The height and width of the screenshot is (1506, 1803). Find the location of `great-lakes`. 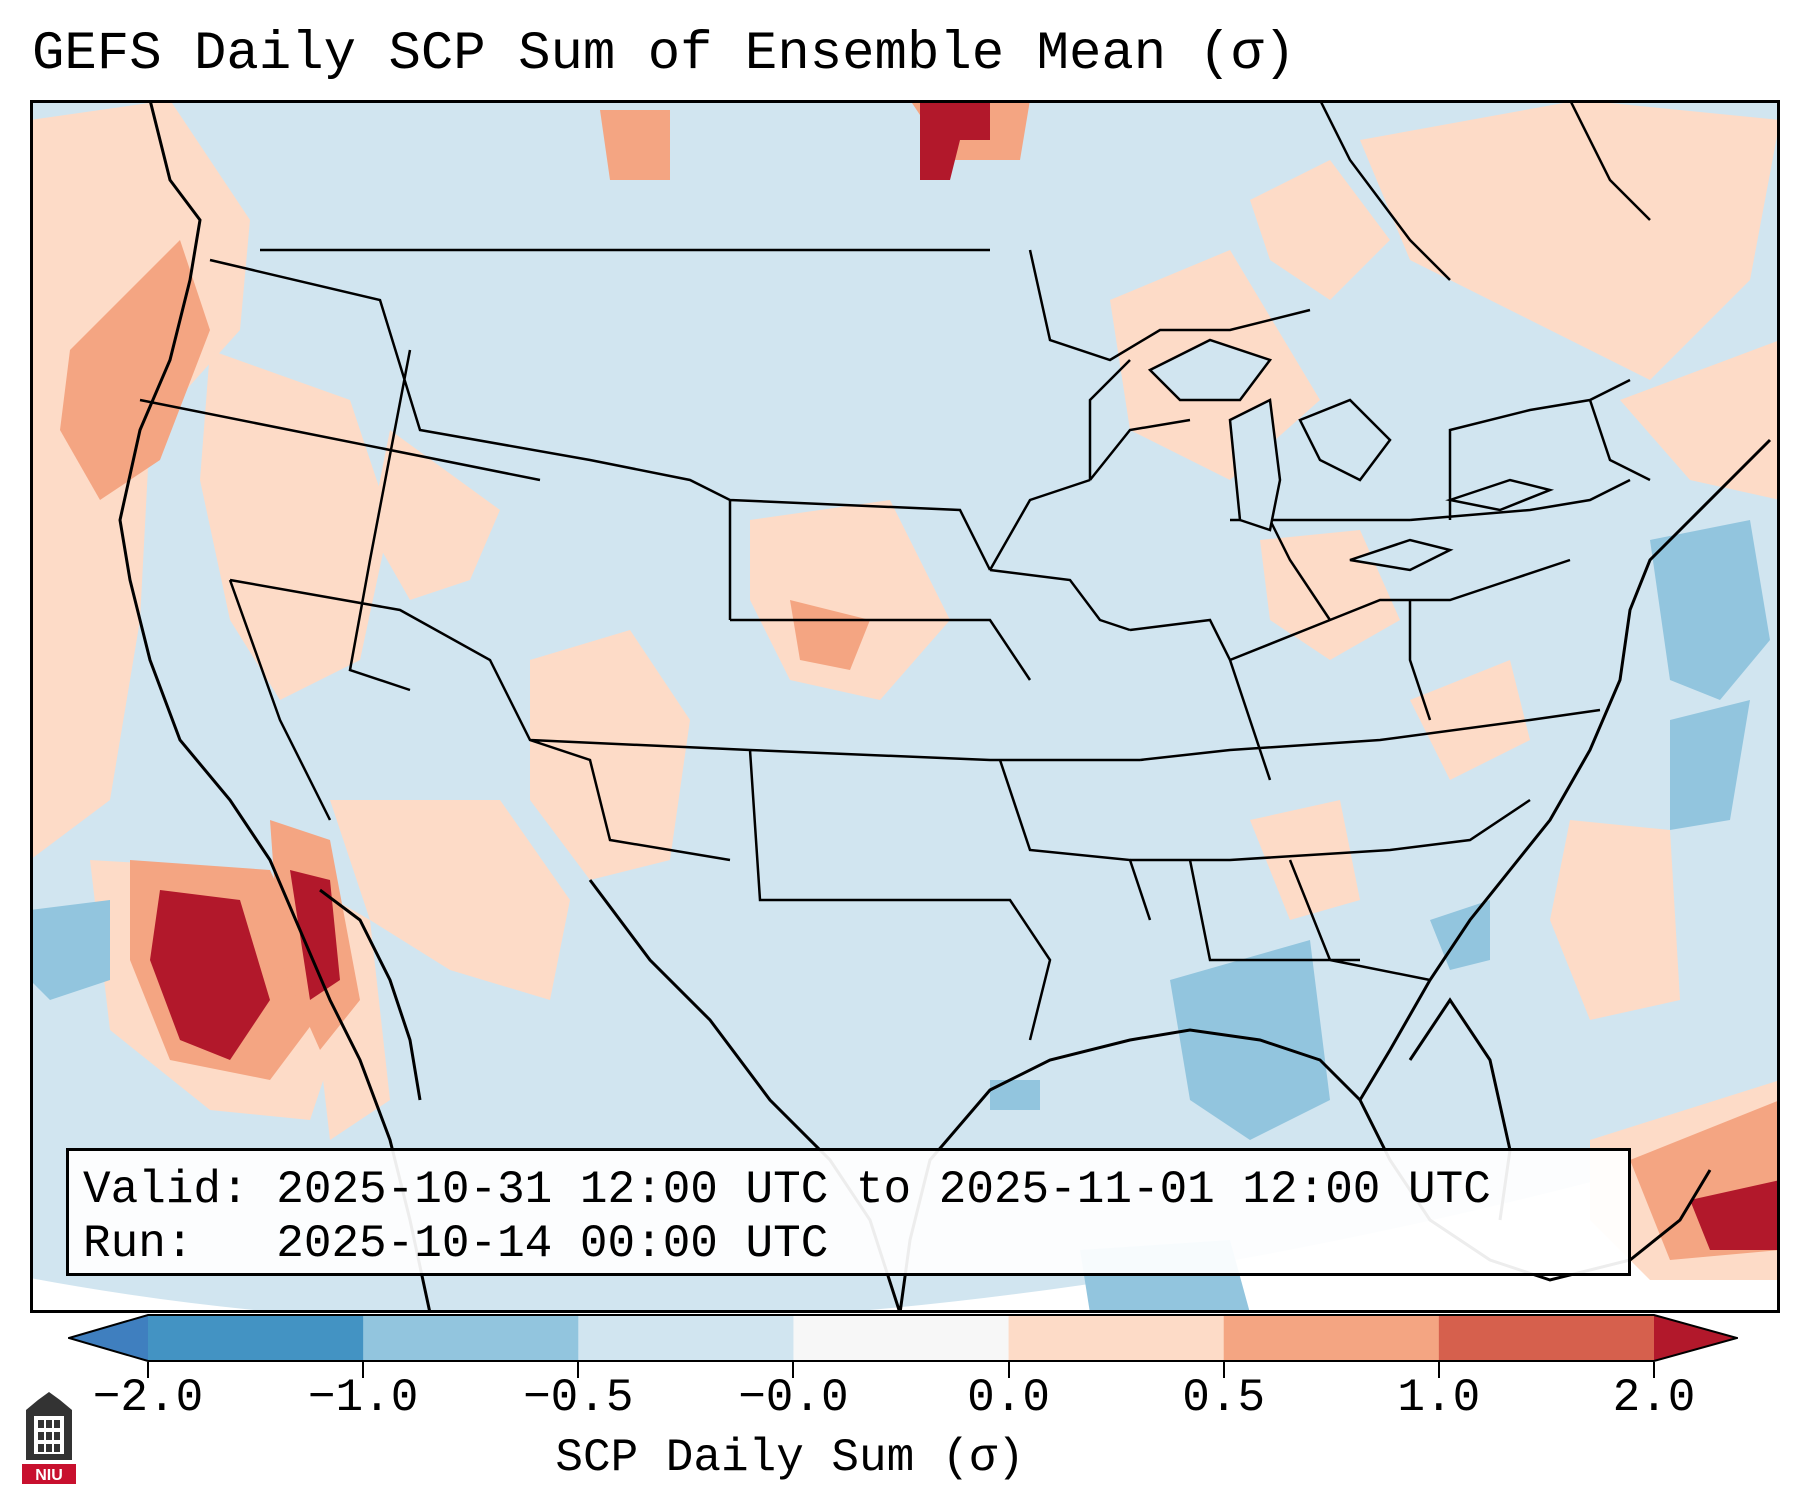

great-lakes is located at coordinates (1351, 455).